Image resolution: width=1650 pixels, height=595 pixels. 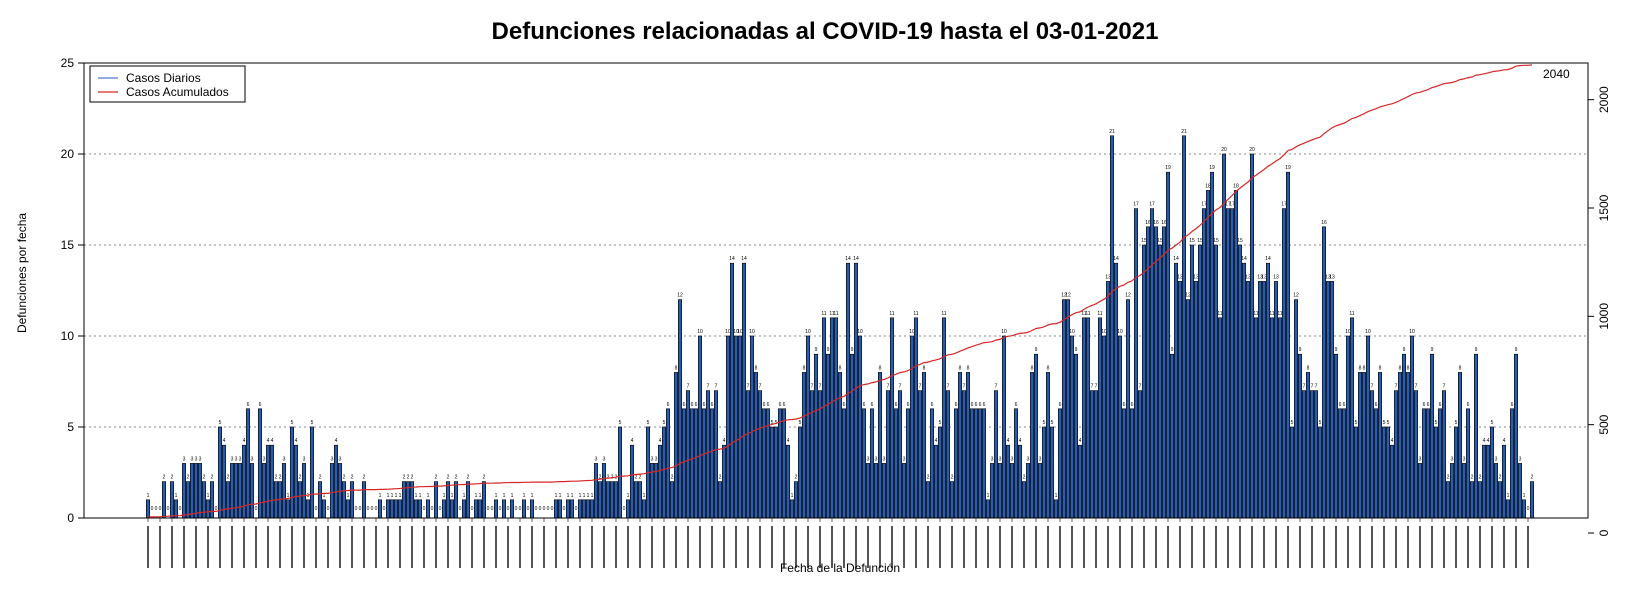 What do you see at coordinates (22, 273) in the screenshot?
I see `y-axis-label: Defunciones por fecha` at bounding box center [22, 273].